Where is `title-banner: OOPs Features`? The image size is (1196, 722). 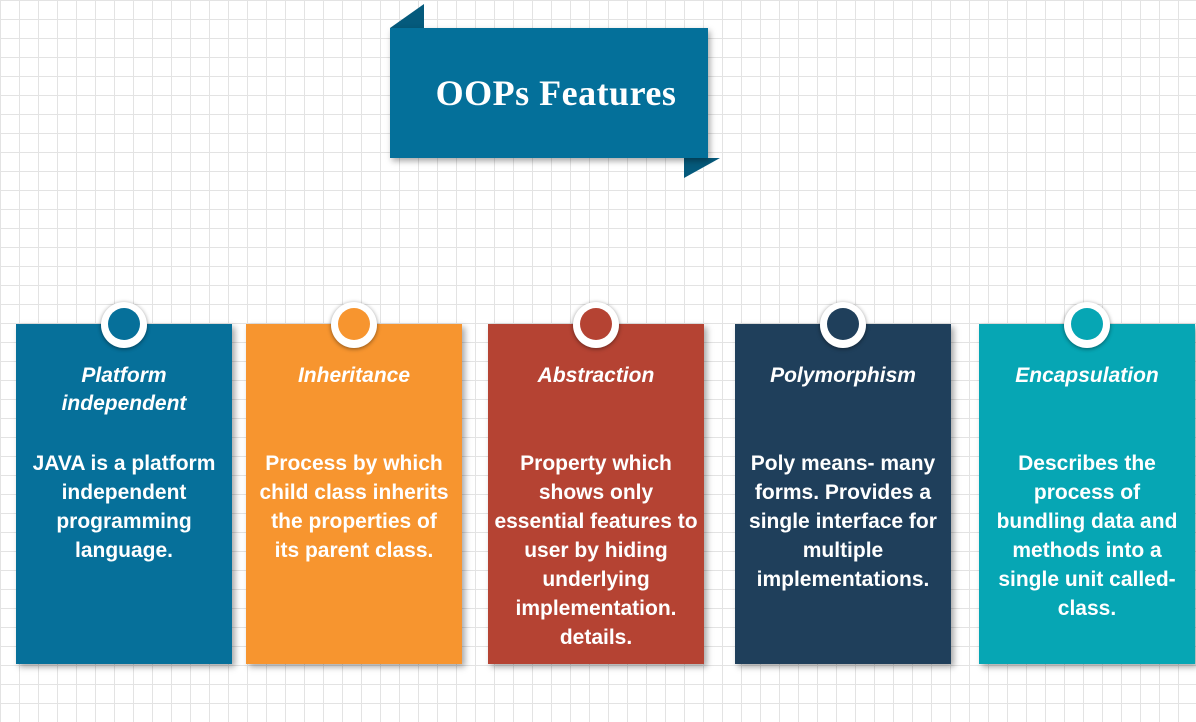
title-banner: OOPs Features is located at coordinates (556, 92).